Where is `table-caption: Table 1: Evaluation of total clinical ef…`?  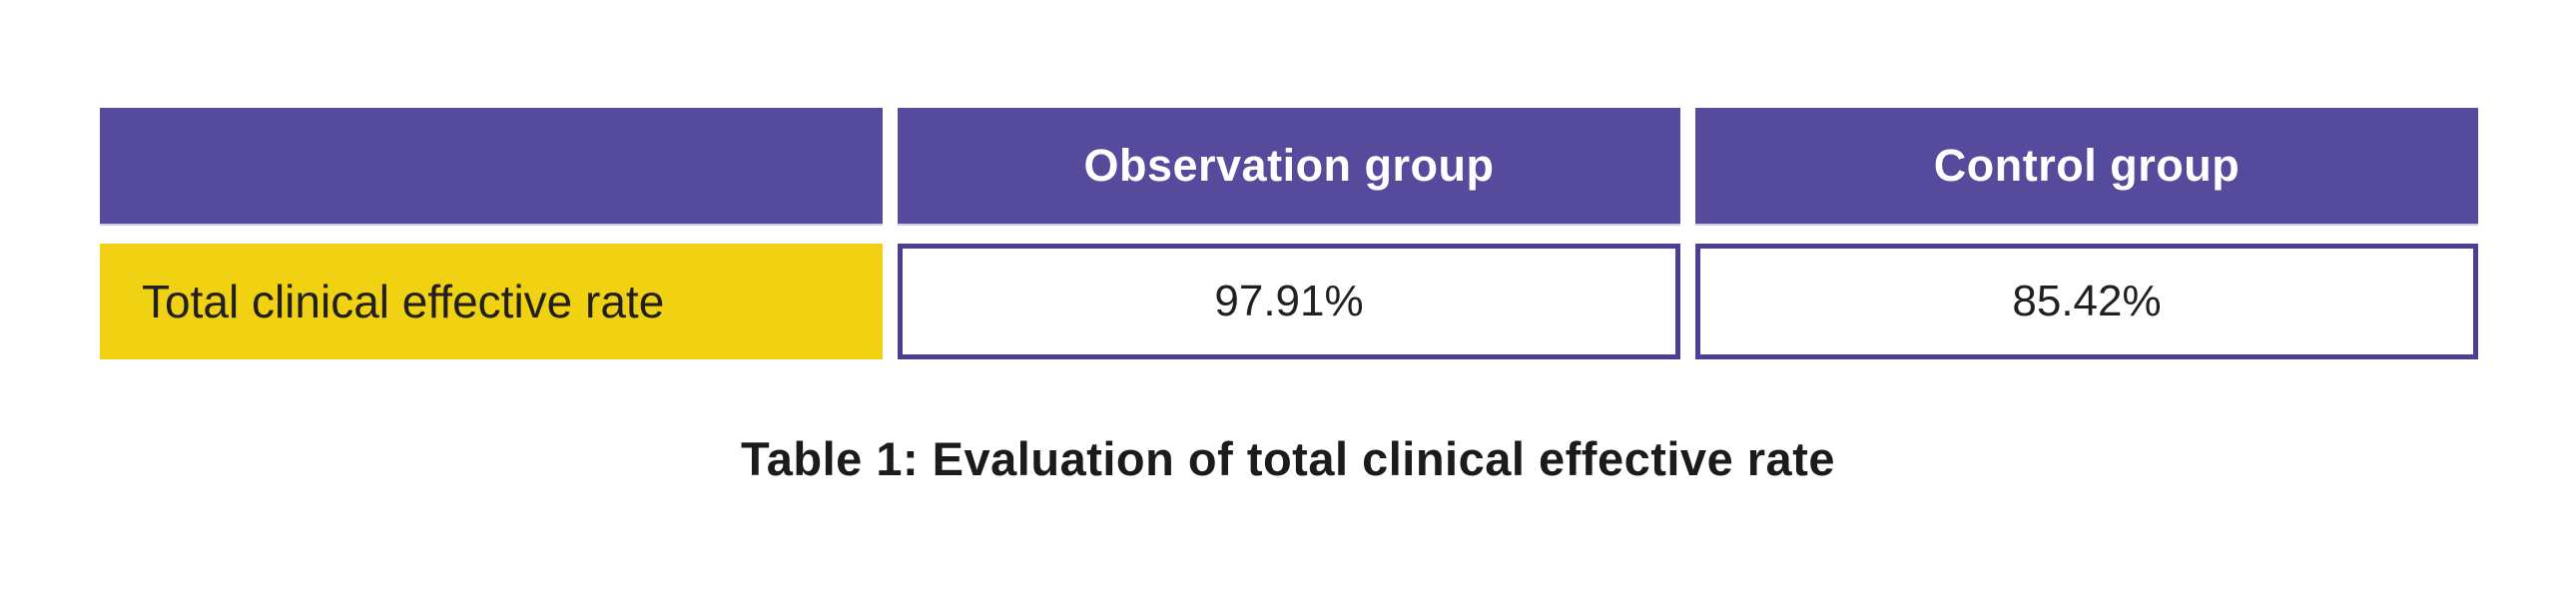 table-caption: Table 1: Evaluation of total clinical ef… is located at coordinates (1288, 458).